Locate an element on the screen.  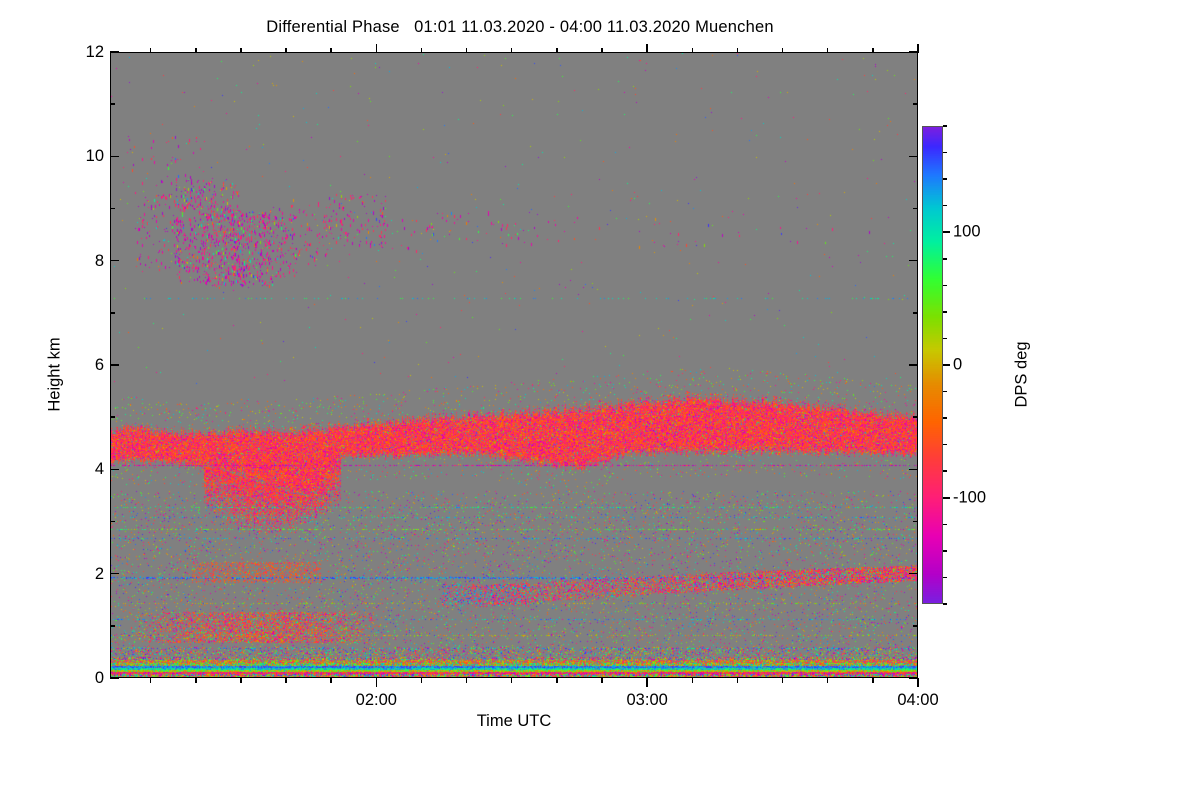
colorbar-gradient is located at coordinates (932, 365).